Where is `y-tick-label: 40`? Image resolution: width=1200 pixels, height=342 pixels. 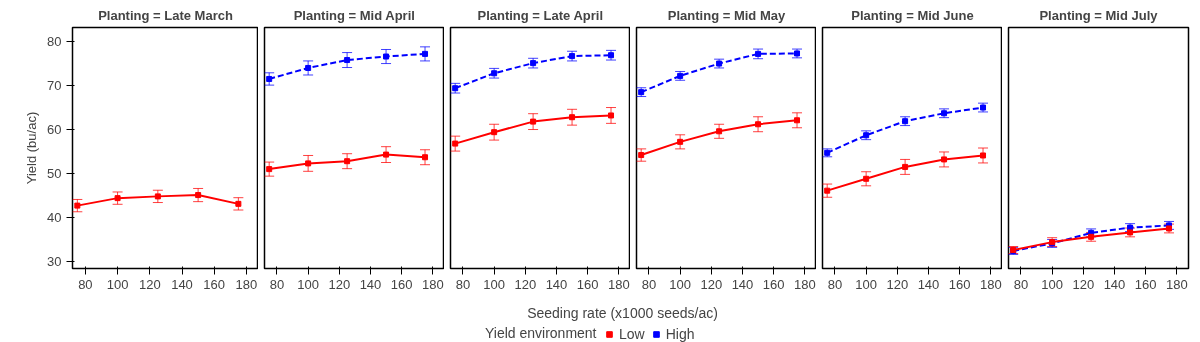
y-tick-label: 40 is located at coordinates (54, 217).